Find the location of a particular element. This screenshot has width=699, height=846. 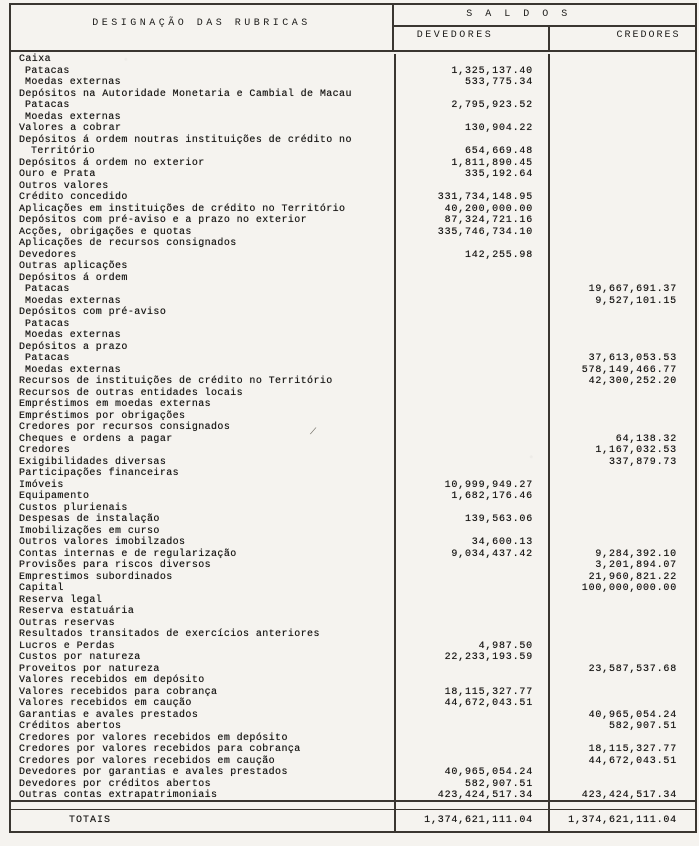

row-label: Outros valores imobilzados is located at coordinates (102, 542).